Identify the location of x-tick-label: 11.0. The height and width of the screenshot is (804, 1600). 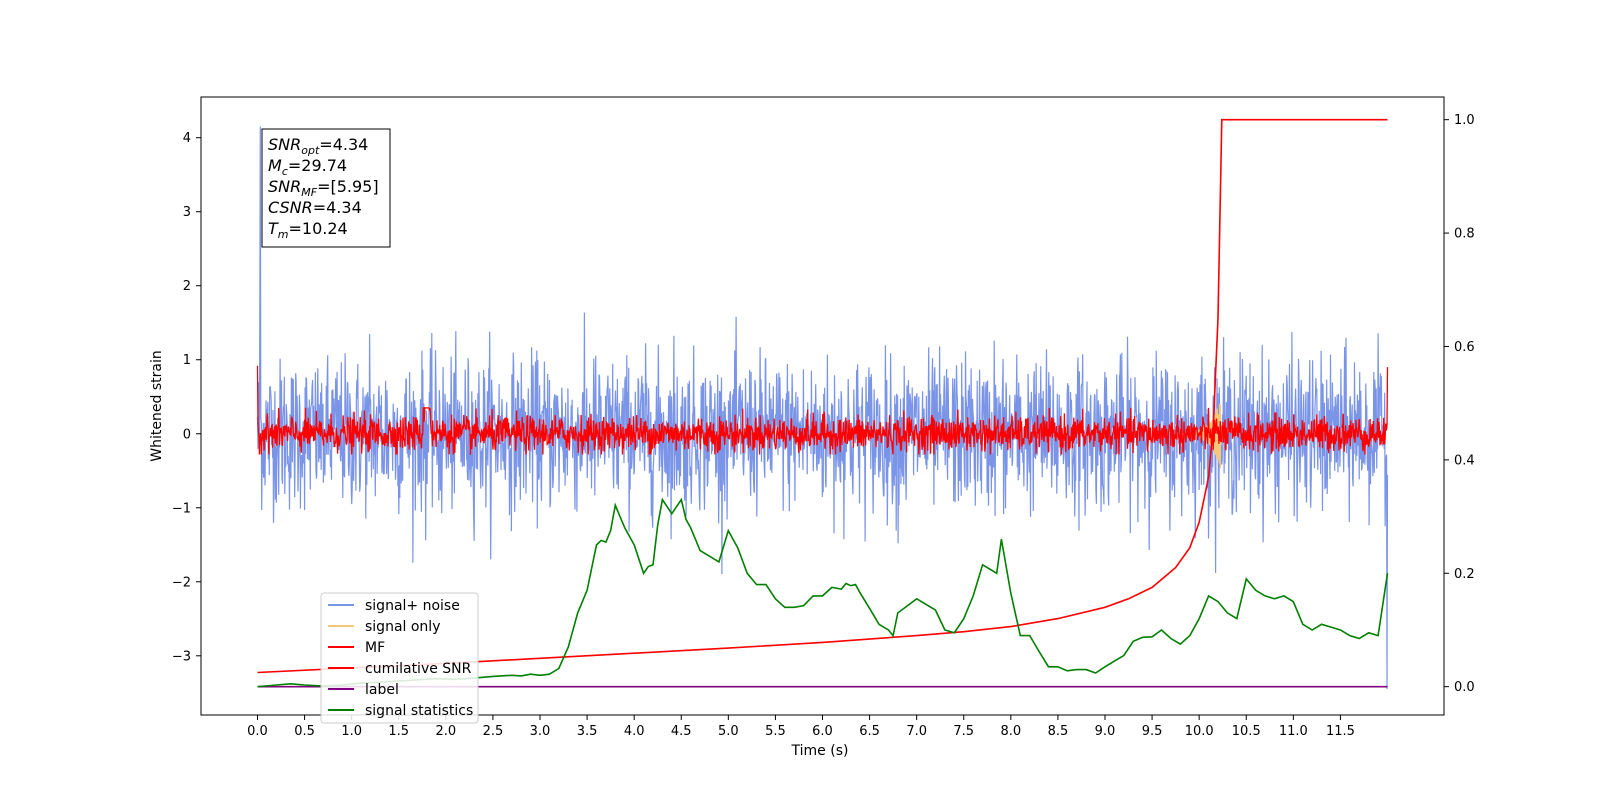
(1293, 731).